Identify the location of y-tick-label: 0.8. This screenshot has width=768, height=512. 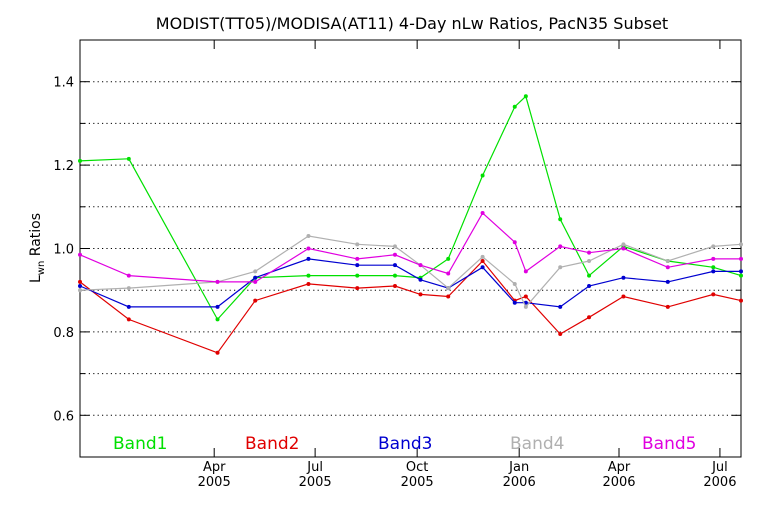
(63, 333).